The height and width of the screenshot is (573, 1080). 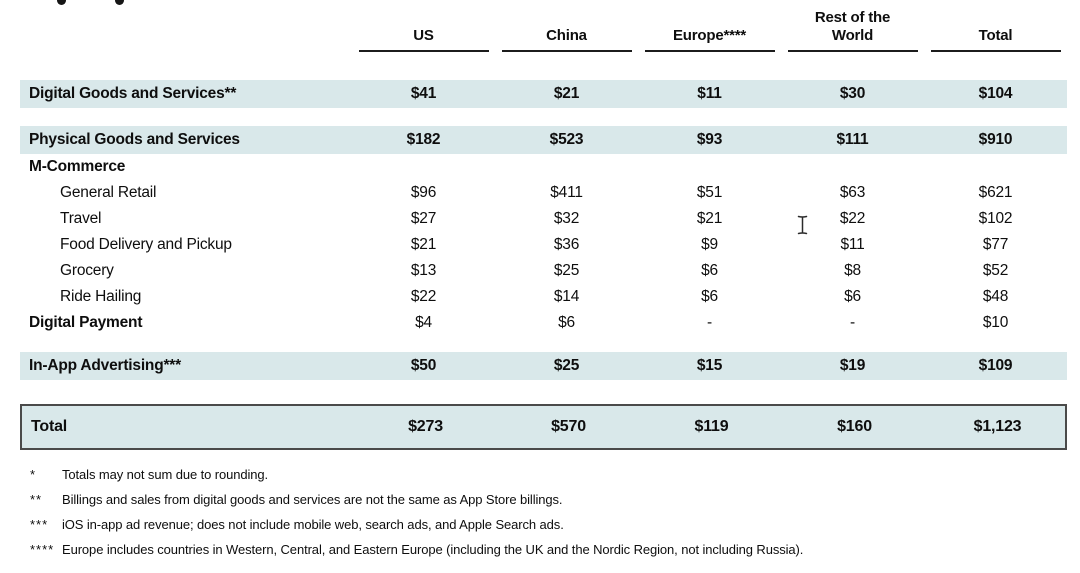 I want to click on column-header-label: Europe****, so click(x=709, y=39).